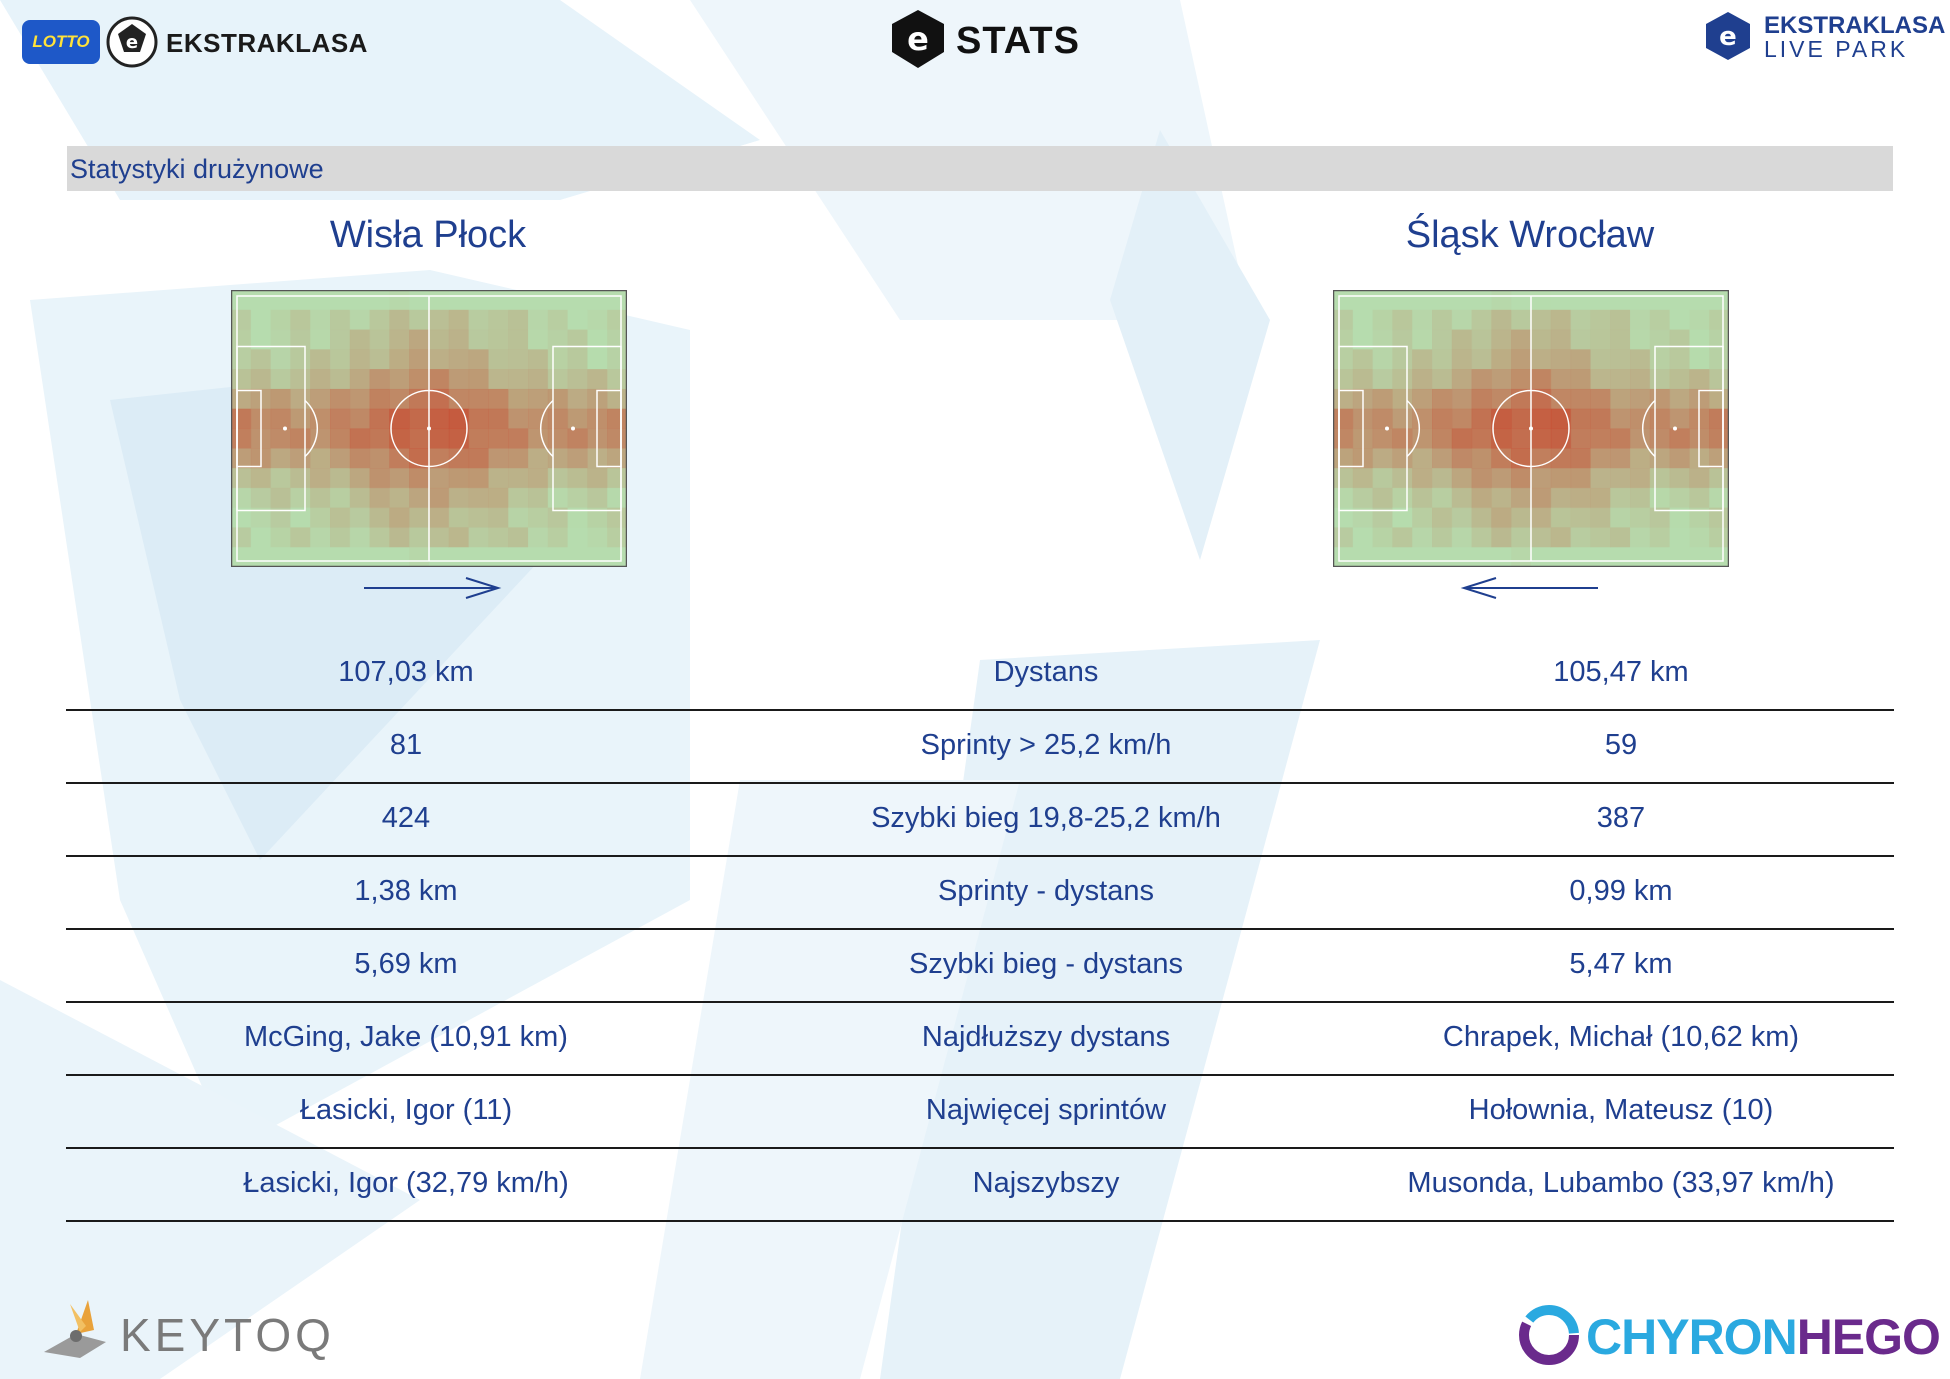 This screenshot has height=1379, width=1950. Describe the element at coordinates (406, 745) in the screenshot. I see `home-value: 81` at that location.